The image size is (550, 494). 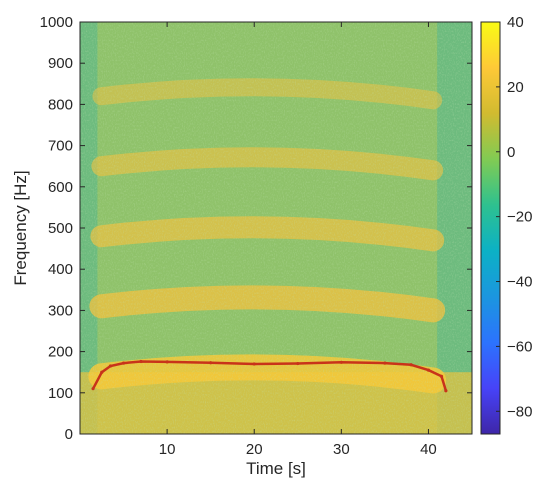 What do you see at coordinates (60, 63) in the screenshot?
I see `y-tick-label: 900` at bounding box center [60, 63].